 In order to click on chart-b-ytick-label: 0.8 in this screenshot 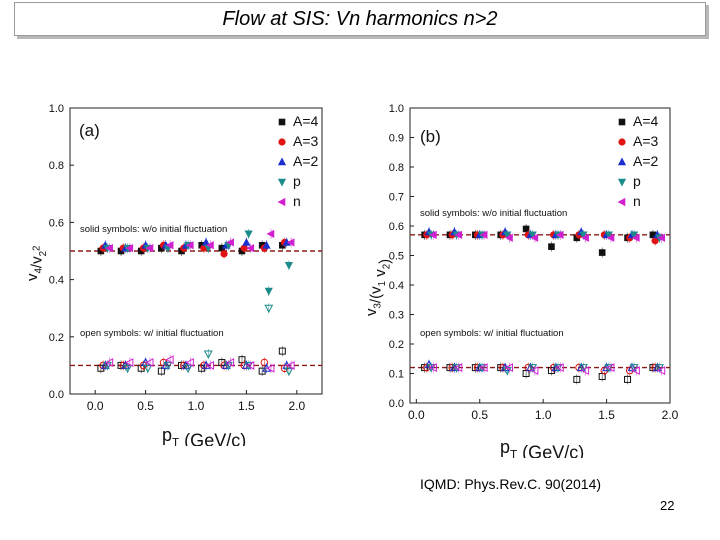, I will do `click(396, 168)`.